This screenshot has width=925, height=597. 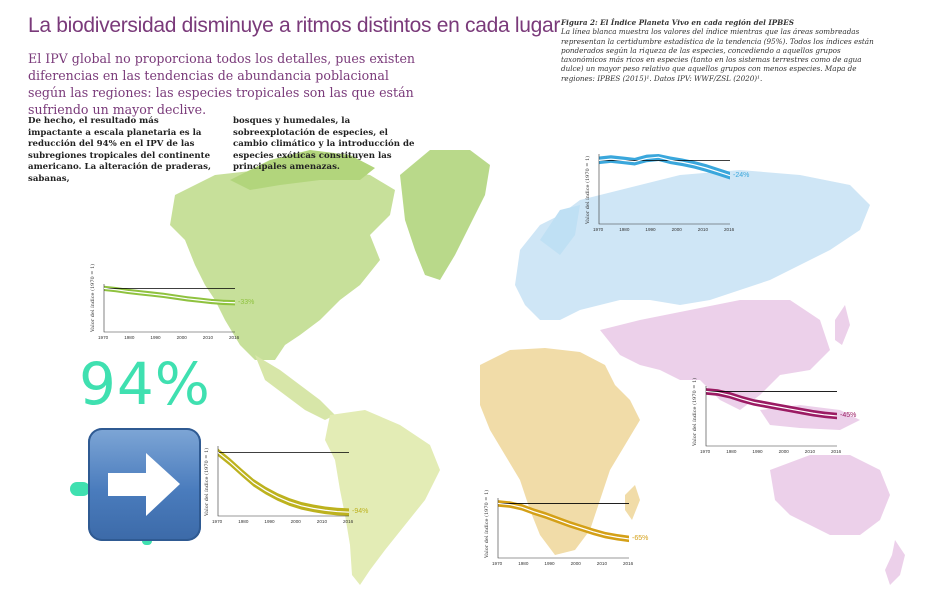 I want to click on chart-line-latin-america, so click(x=283, y=482).